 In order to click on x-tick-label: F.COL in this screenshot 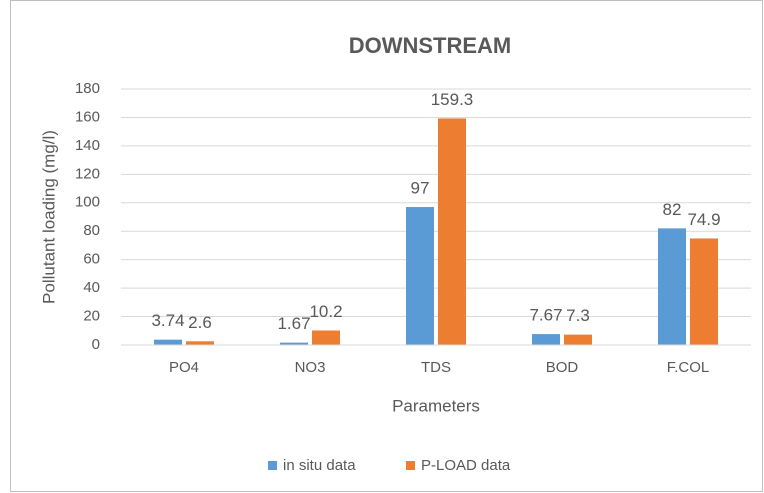, I will do `click(688, 367)`.